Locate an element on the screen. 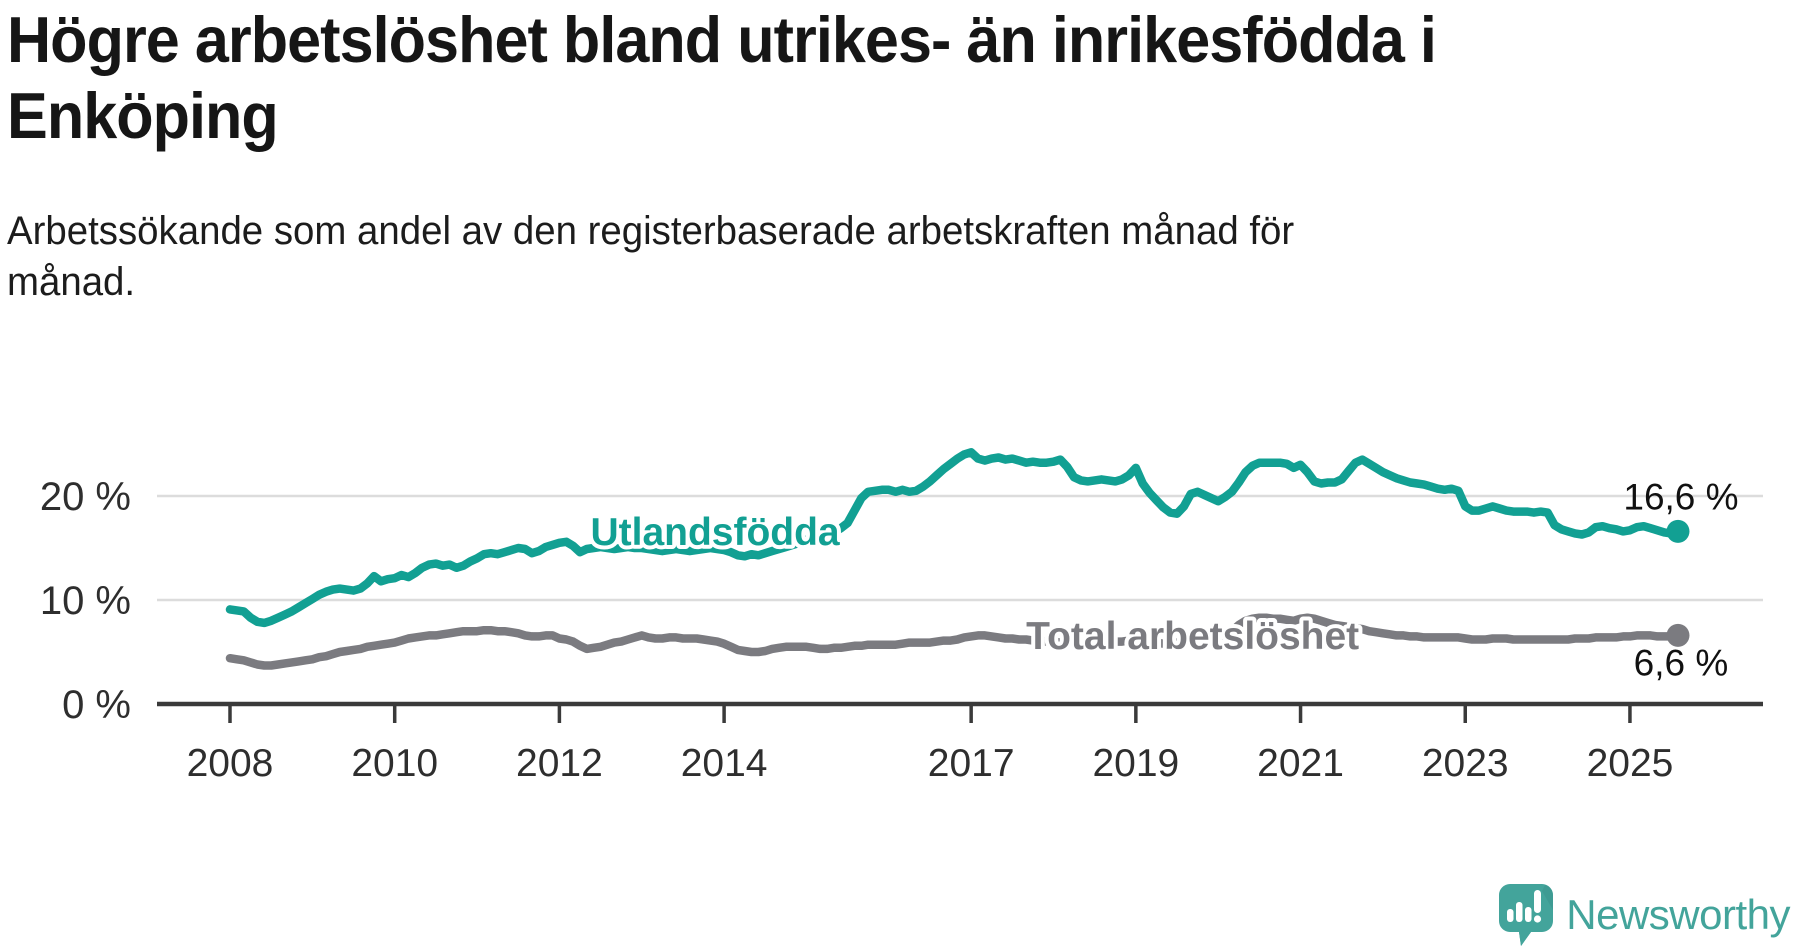 The width and height of the screenshot is (1800, 948). x-tick-label-2023: 2023 is located at coordinates (1465, 763).